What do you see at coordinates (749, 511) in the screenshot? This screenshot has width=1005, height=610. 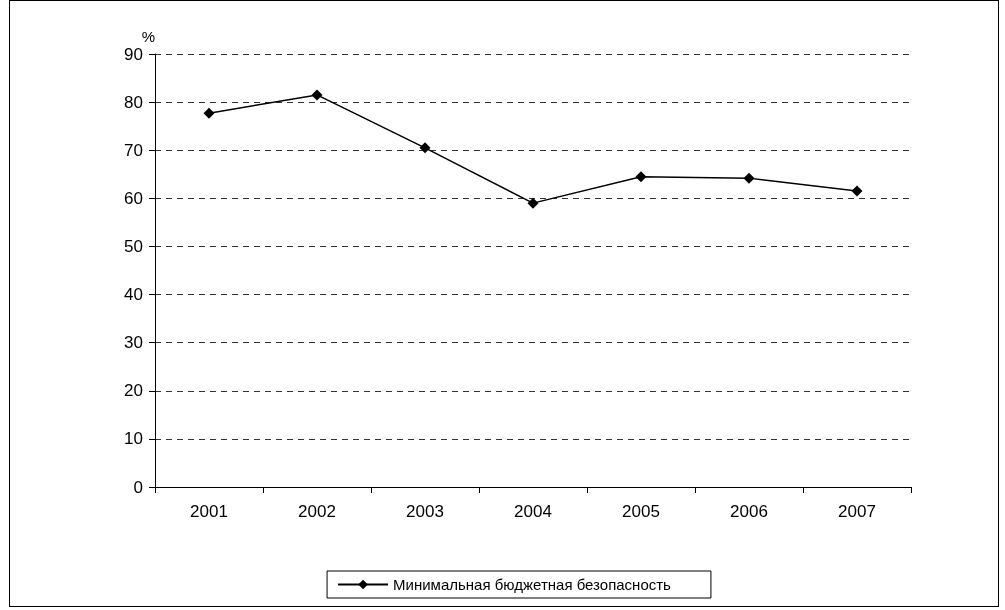 I see `x-tick-label: 2006` at bounding box center [749, 511].